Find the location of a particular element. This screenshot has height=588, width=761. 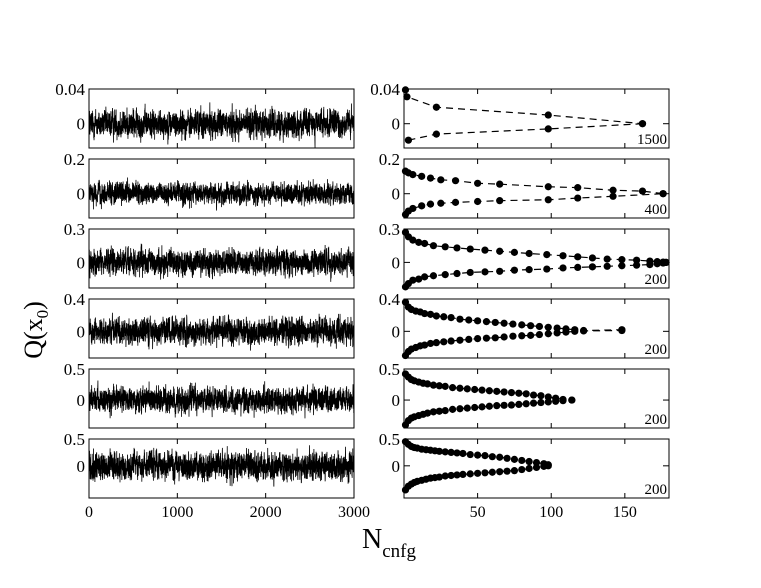

panel-right-4: 0 0.4 200 is located at coordinates (524, 325).